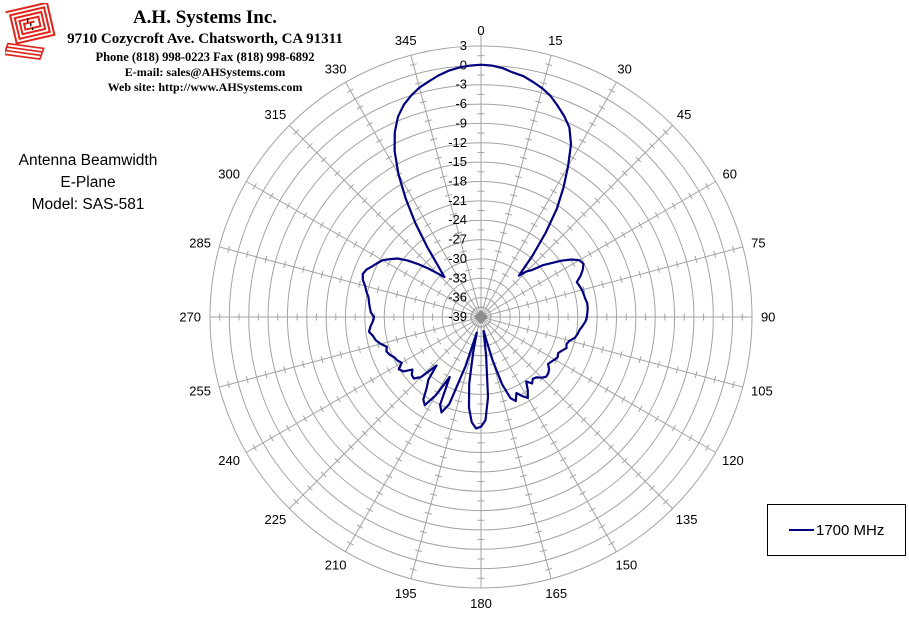 Image resolution: width=909 pixels, height=623 pixels. I want to click on db-tick-label: -6, so click(461, 103).